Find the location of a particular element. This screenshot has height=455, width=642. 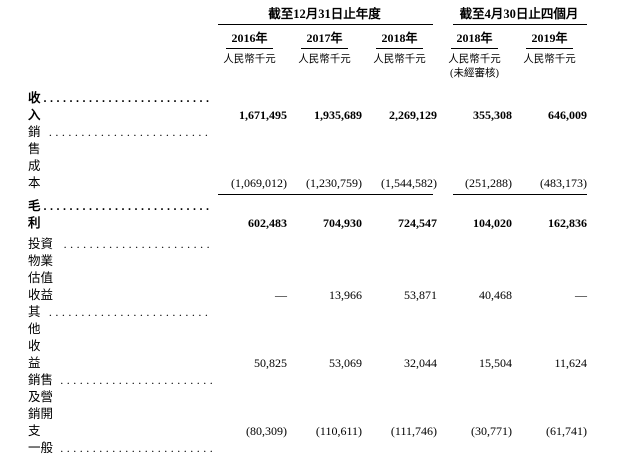

col-group-four-months: 截至4月30日止四個月 is located at coordinates (512, 15).